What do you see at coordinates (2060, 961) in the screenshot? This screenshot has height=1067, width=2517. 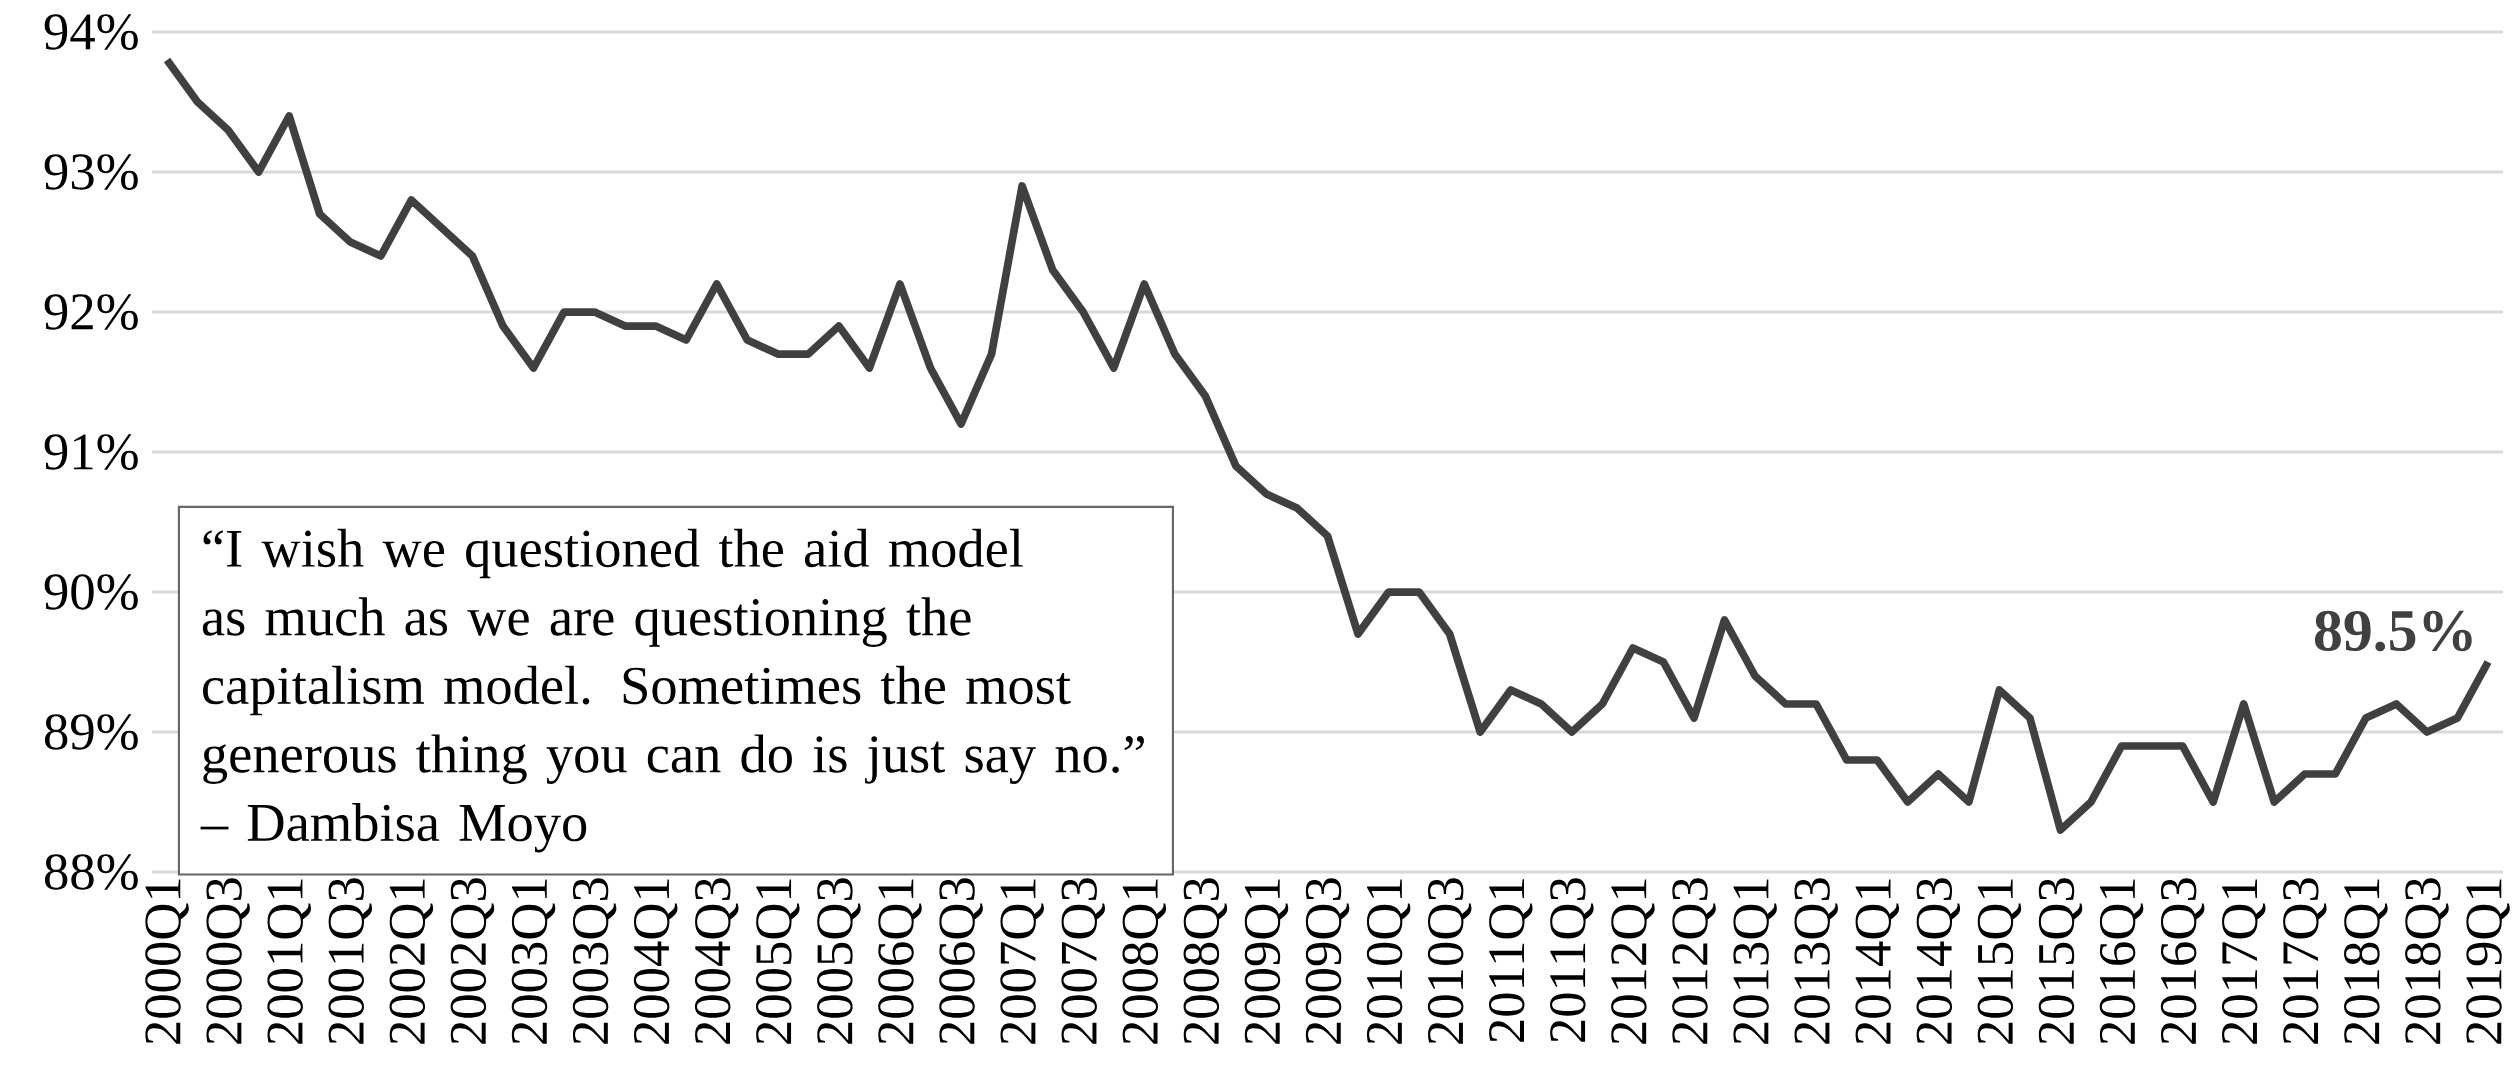 I see `x-tick-label: 2015Q3` at bounding box center [2060, 961].